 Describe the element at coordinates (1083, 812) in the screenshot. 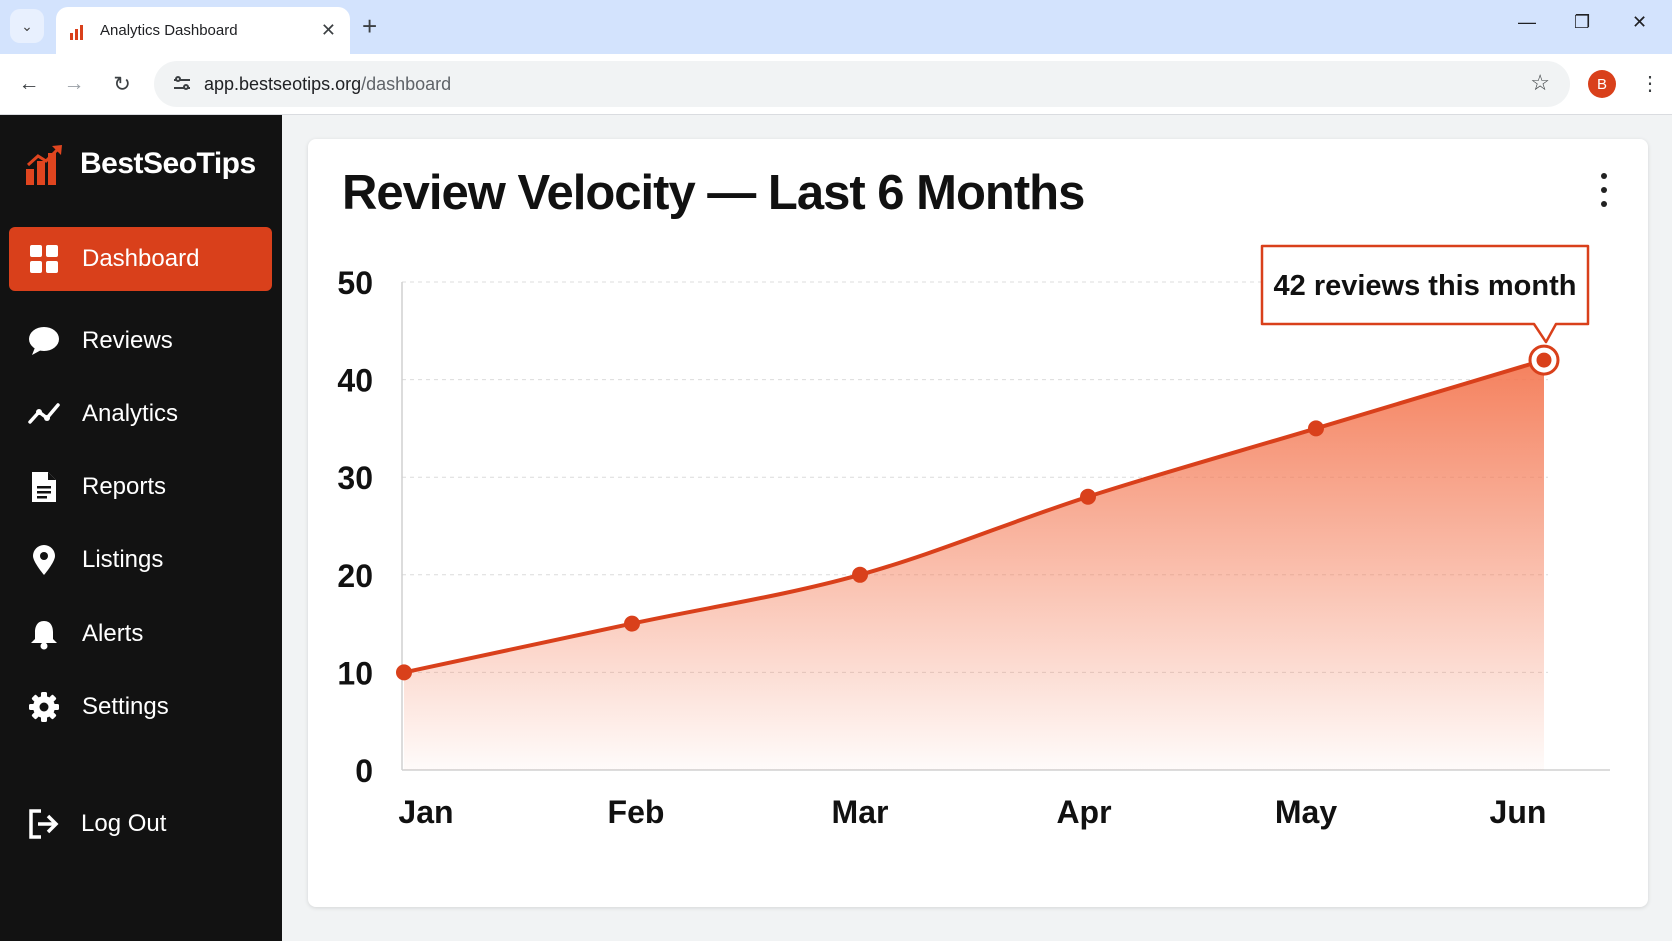

I see `x-tick-label: Apr` at that location.